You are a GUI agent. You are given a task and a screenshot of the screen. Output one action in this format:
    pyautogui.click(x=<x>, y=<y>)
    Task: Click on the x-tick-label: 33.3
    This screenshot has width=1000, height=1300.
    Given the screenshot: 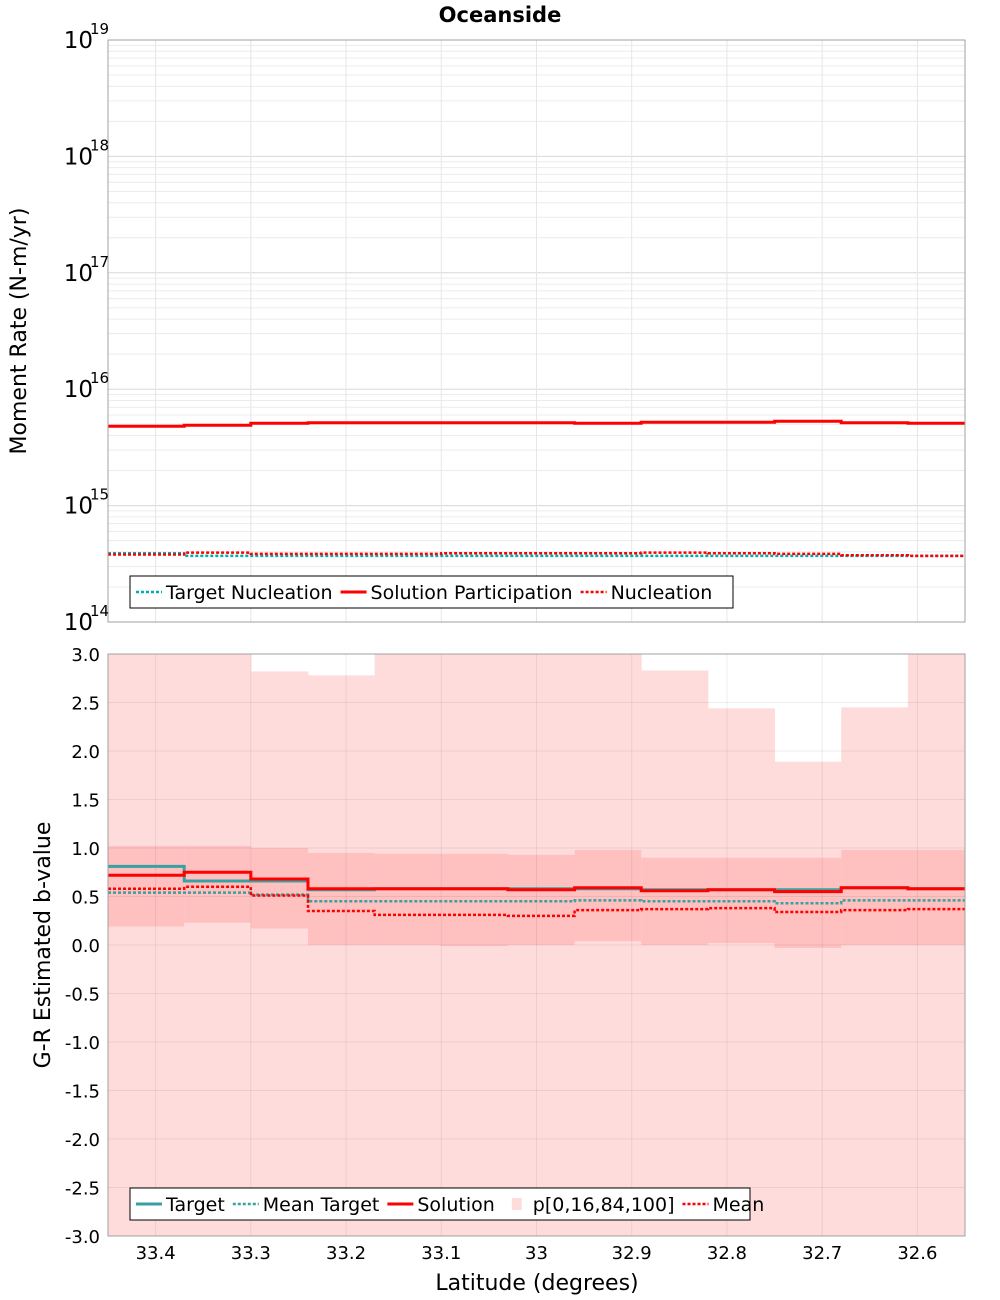 What is the action you would take?
    pyautogui.click(x=251, y=1253)
    